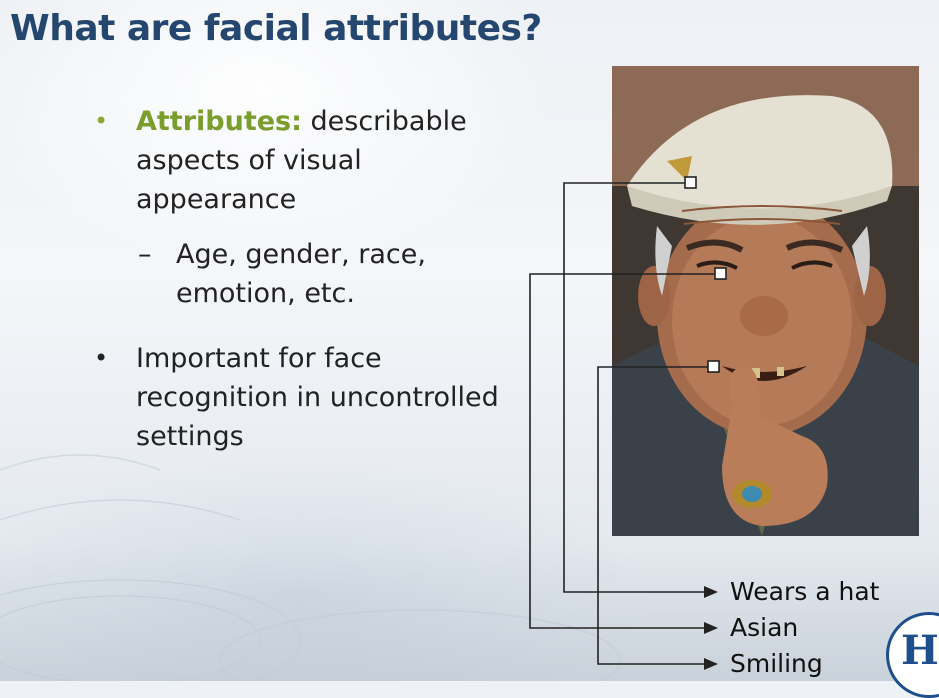 This screenshot has height=698, width=939. I want to click on importance-text-2: recognition in uncontrolled, so click(317, 397).